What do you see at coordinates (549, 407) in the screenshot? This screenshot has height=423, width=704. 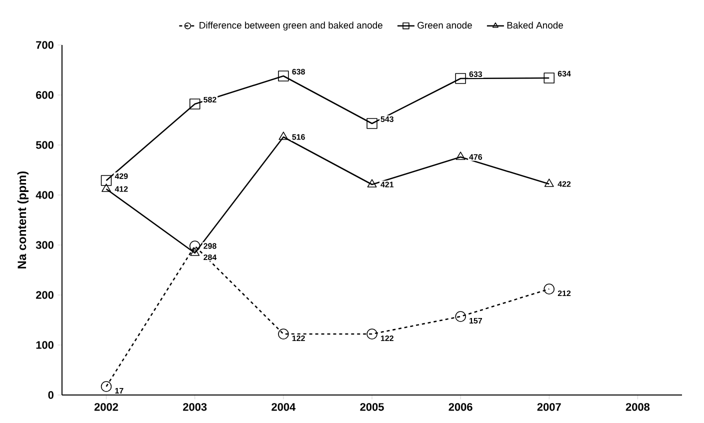 I see `x-tick-label: 2007` at bounding box center [549, 407].